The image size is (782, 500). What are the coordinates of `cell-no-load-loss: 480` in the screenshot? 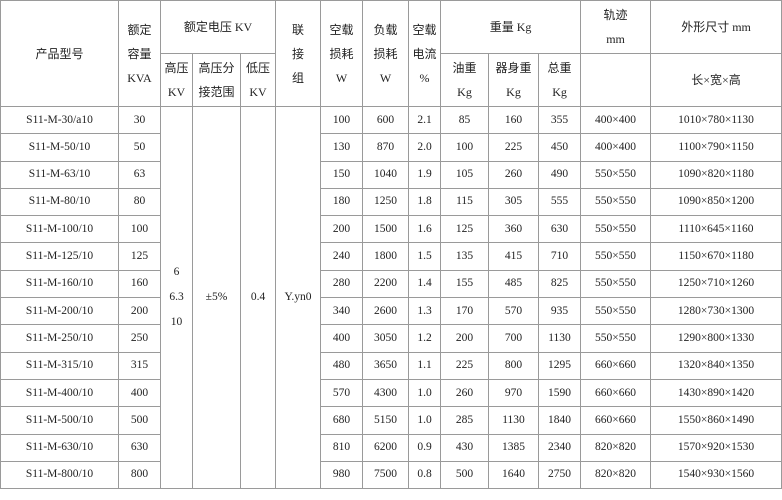 It's located at (342, 365).